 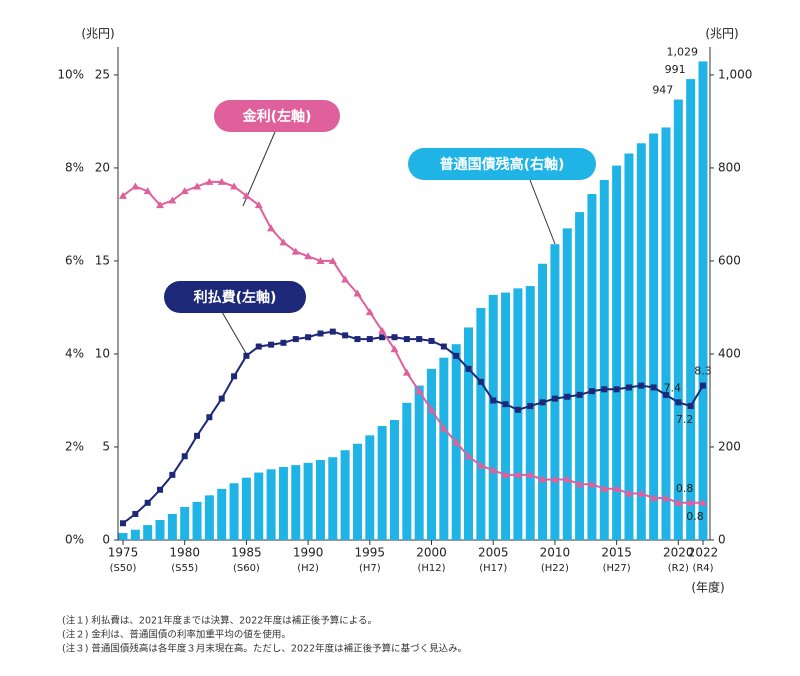 What do you see at coordinates (721, 34) in the screenshot?
I see `right-unit: (兆円)` at bounding box center [721, 34].